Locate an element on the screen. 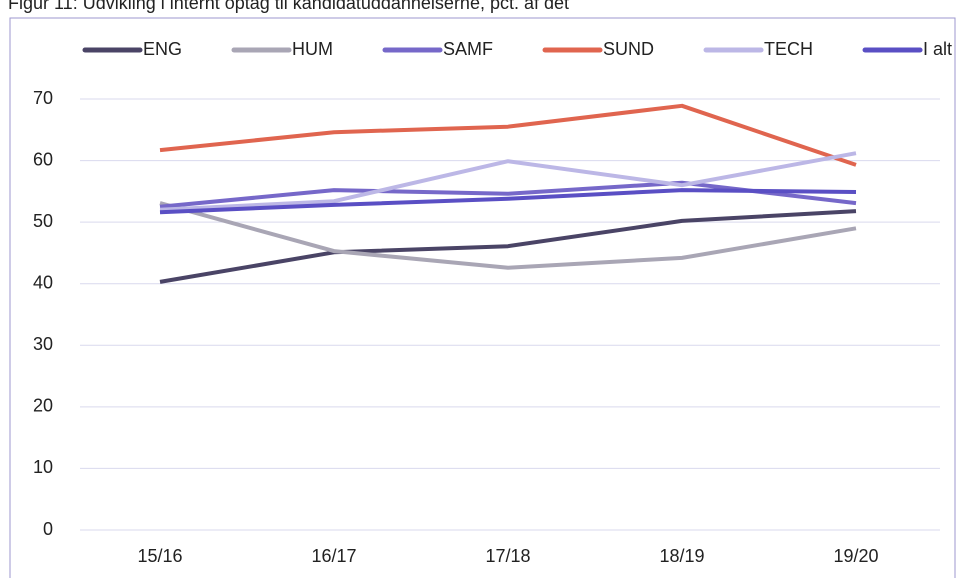 This screenshot has height=578, width=956. x-tick-label: 19/20 is located at coordinates (855, 556).